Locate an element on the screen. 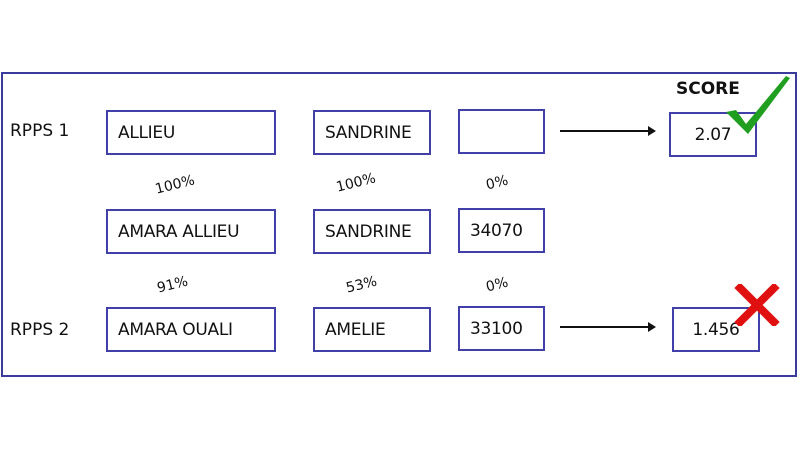 Image resolution: width=800 pixels, height=450 pixels. rpps1-name-field: ALLIEU is located at coordinates (191, 132).